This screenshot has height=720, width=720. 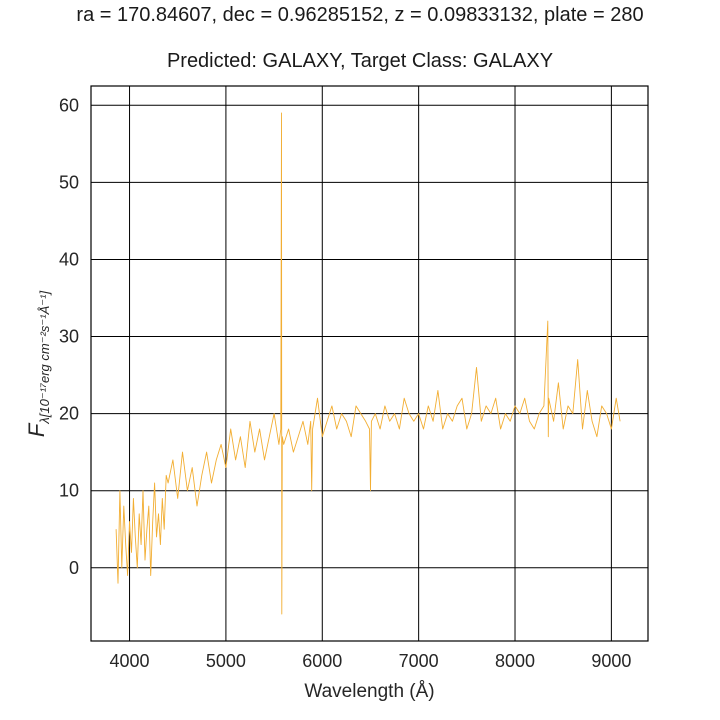 What do you see at coordinates (69, 491) in the screenshot?
I see `y-tick-label: 10` at bounding box center [69, 491].